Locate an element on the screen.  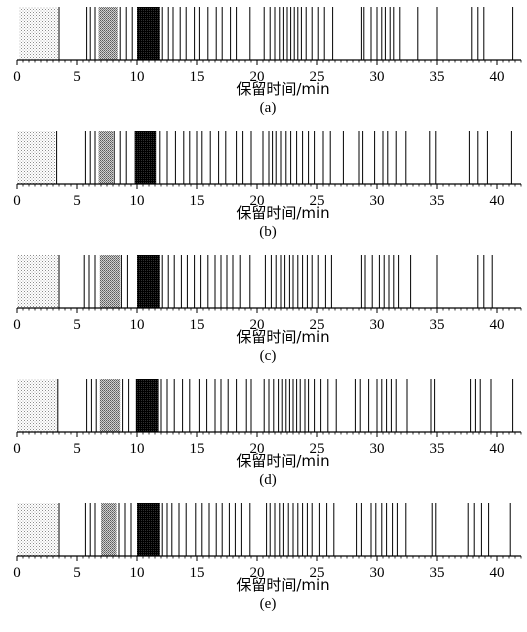
panel-label: (b) is located at coordinates (268, 232).